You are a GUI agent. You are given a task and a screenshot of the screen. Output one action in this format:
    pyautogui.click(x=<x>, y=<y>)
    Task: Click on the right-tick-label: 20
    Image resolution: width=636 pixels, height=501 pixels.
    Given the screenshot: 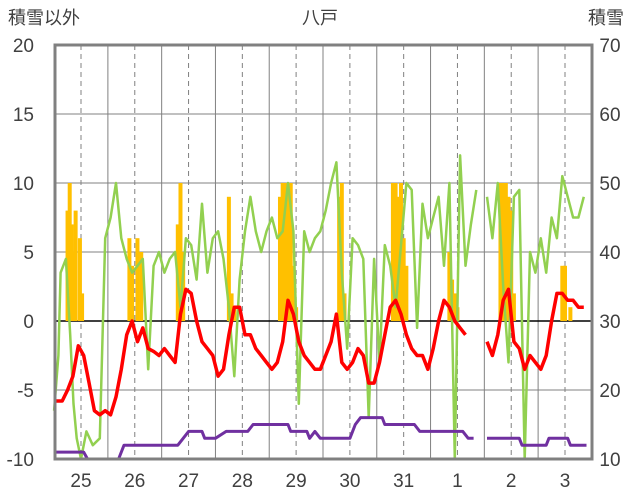 What is the action you would take?
    pyautogui.click(x=609, y=391)
    